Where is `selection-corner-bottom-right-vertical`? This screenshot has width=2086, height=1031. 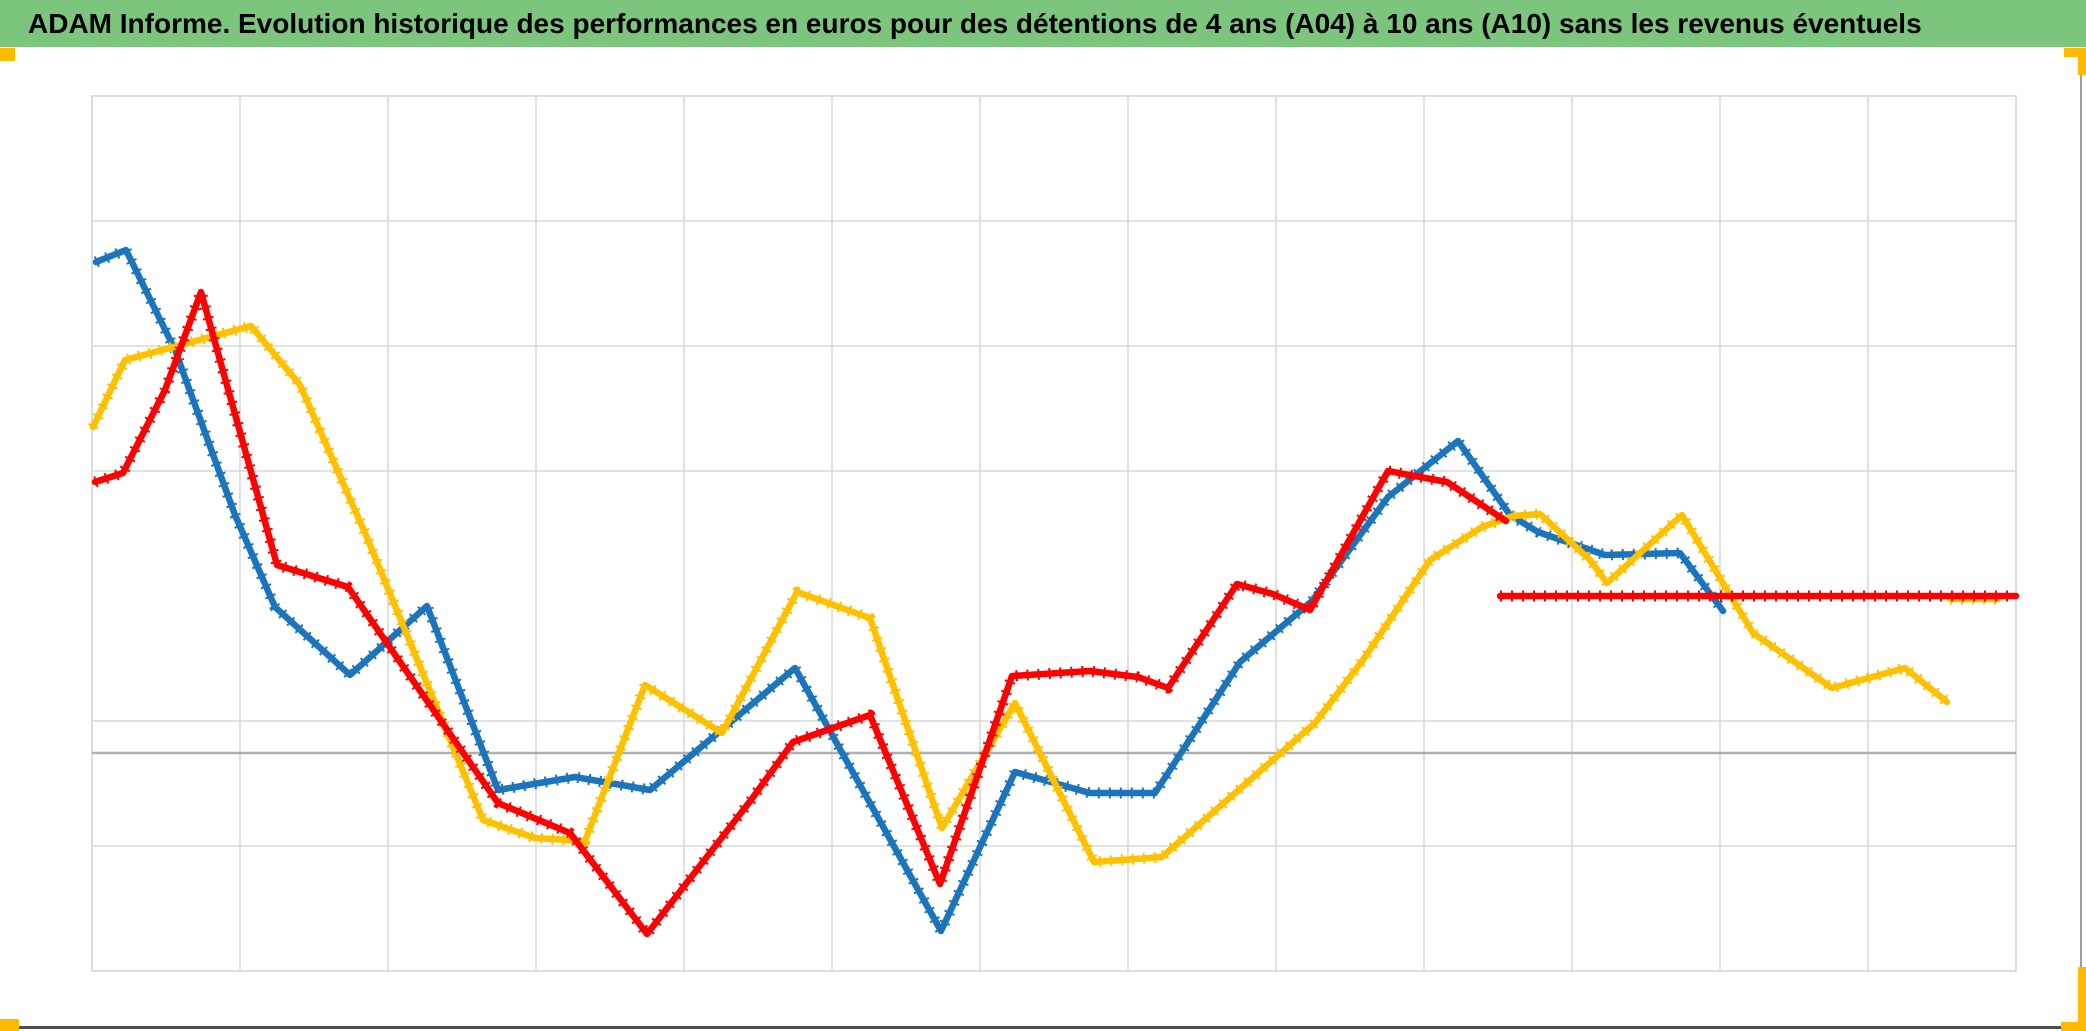
selection-corner-bottom-right-vertical is located at coordinates (2082, 999).